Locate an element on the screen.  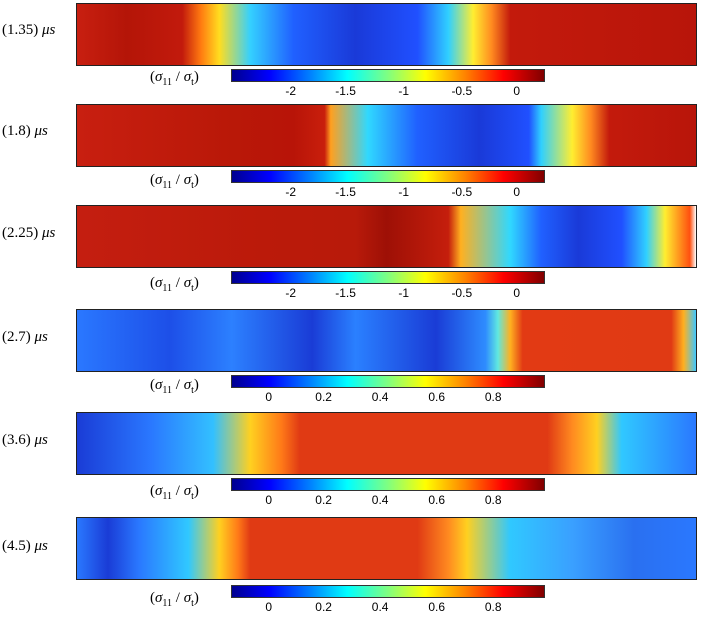
time-label: (1.35) μs is located at coordinates (29, 30).